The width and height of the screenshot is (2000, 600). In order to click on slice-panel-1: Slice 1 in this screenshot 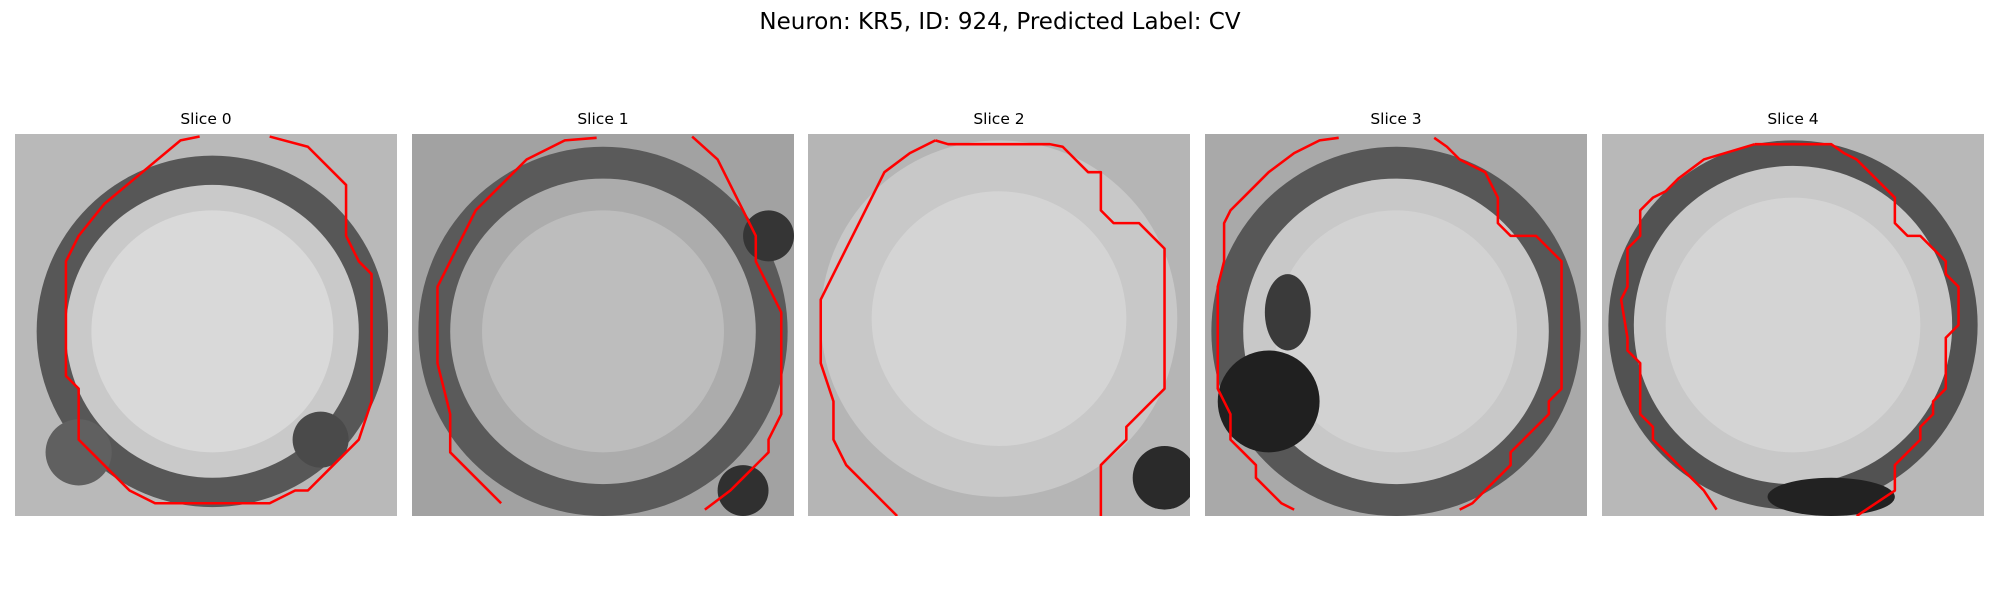, I will do `click(603, 312)`.